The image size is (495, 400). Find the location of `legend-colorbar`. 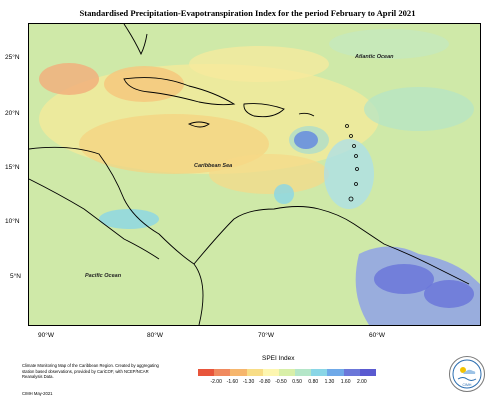

legend-colorbar is located at coordinates (287, 372).